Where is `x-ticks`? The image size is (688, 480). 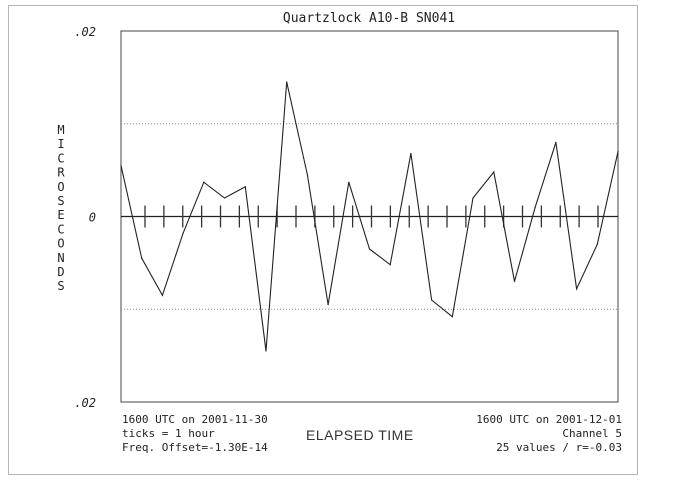 x-ticks is located at coordinates (371, 216).